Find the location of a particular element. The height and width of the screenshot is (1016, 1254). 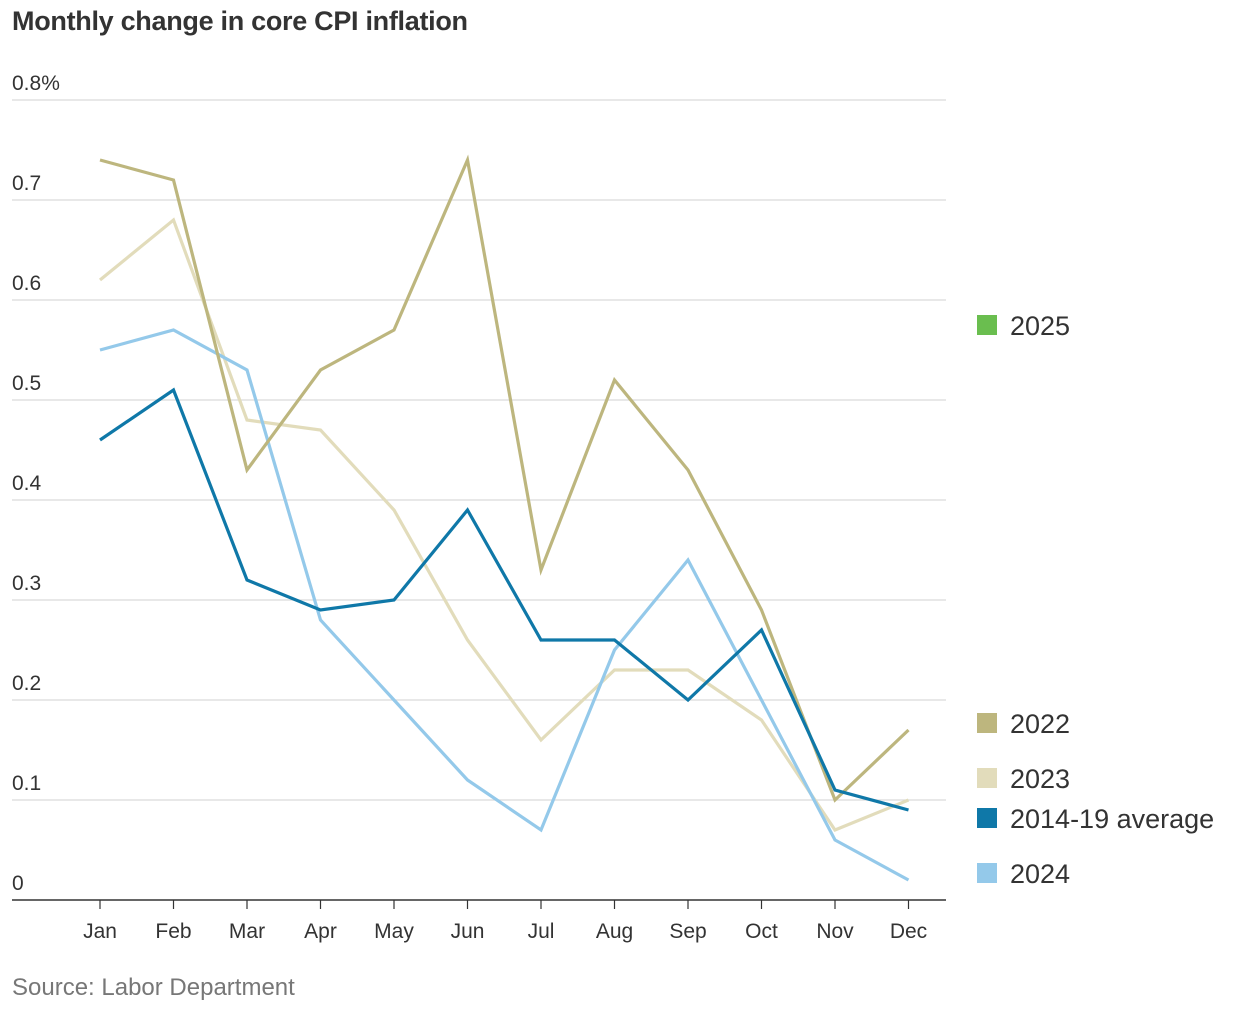

legend-label: 2025 is located at coordinates (1040, 326).